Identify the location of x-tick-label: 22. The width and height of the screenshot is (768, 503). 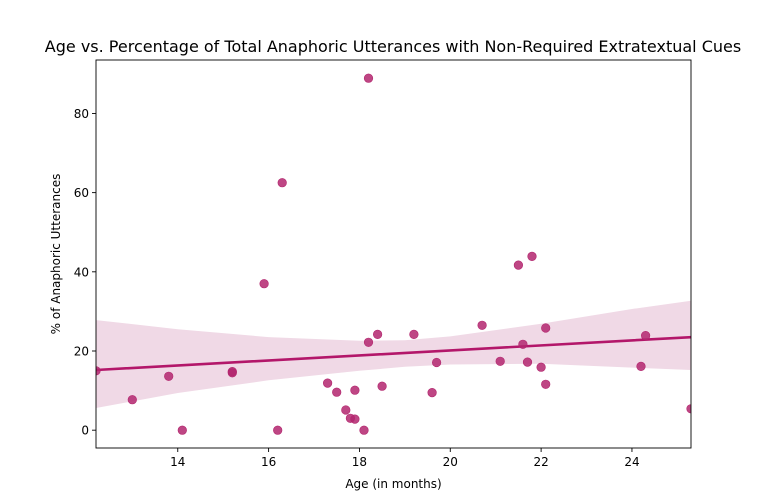
(540, 462).